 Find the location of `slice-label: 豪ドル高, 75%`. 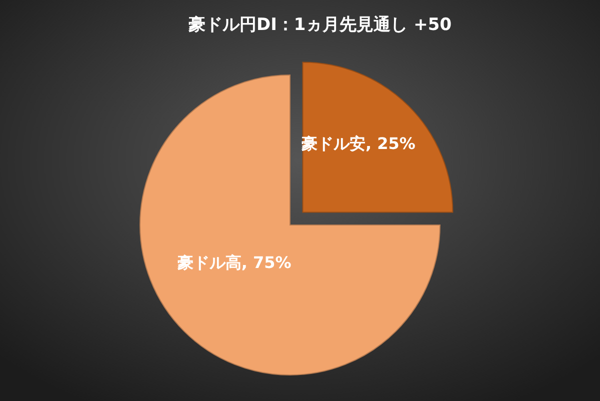

slice-label: 豪ドル高, 75% is located at coordinates (234, 262).